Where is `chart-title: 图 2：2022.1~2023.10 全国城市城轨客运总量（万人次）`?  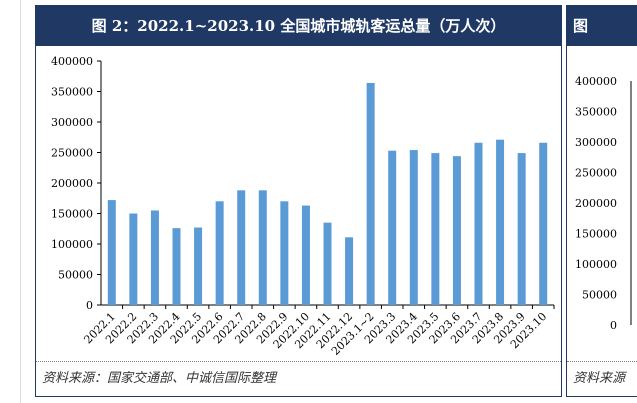
chart-title: 图 2：2022.1~2023.10 全国城市城轨客运总量（万人次） is located at coordinates (298, 26).